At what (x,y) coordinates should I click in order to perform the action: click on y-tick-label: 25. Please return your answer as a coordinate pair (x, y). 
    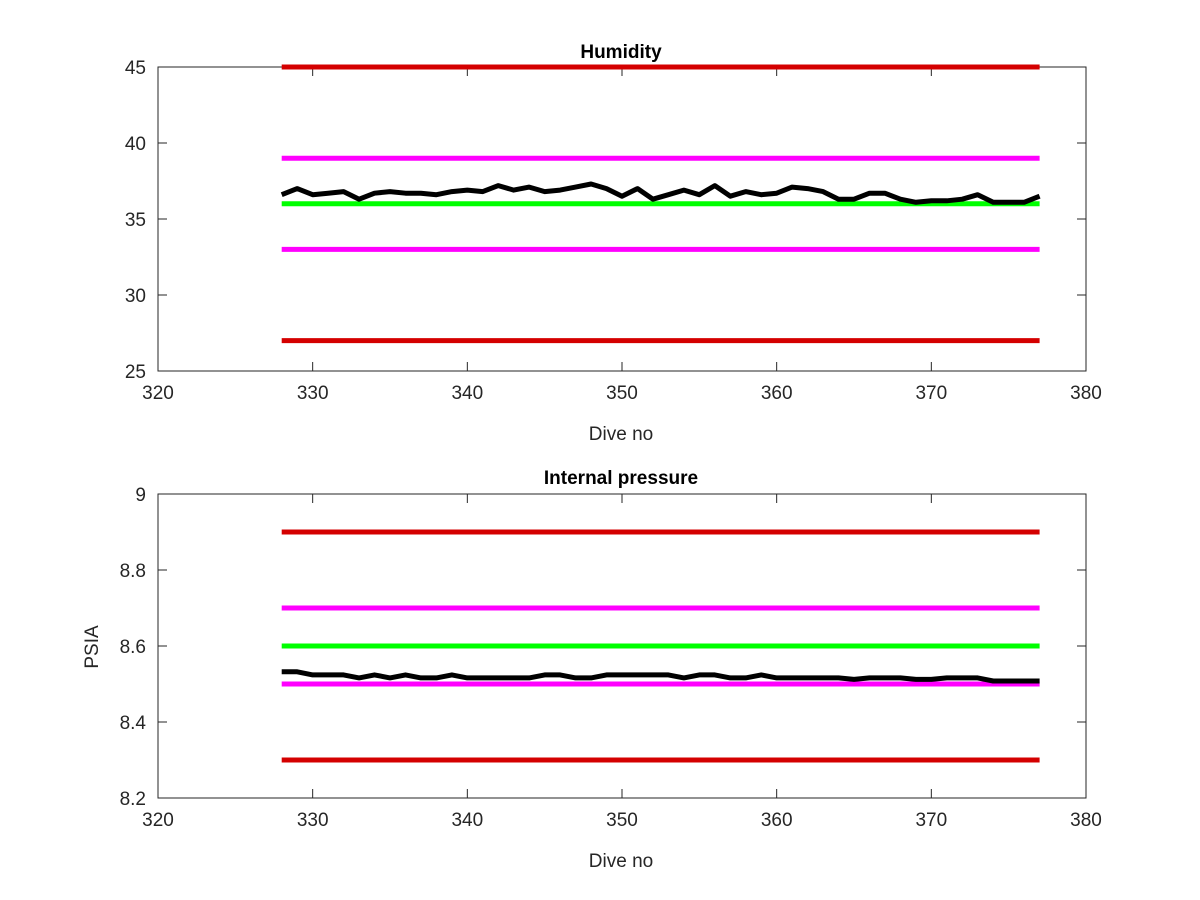
    Looking at the image, I should click on (135, 372).